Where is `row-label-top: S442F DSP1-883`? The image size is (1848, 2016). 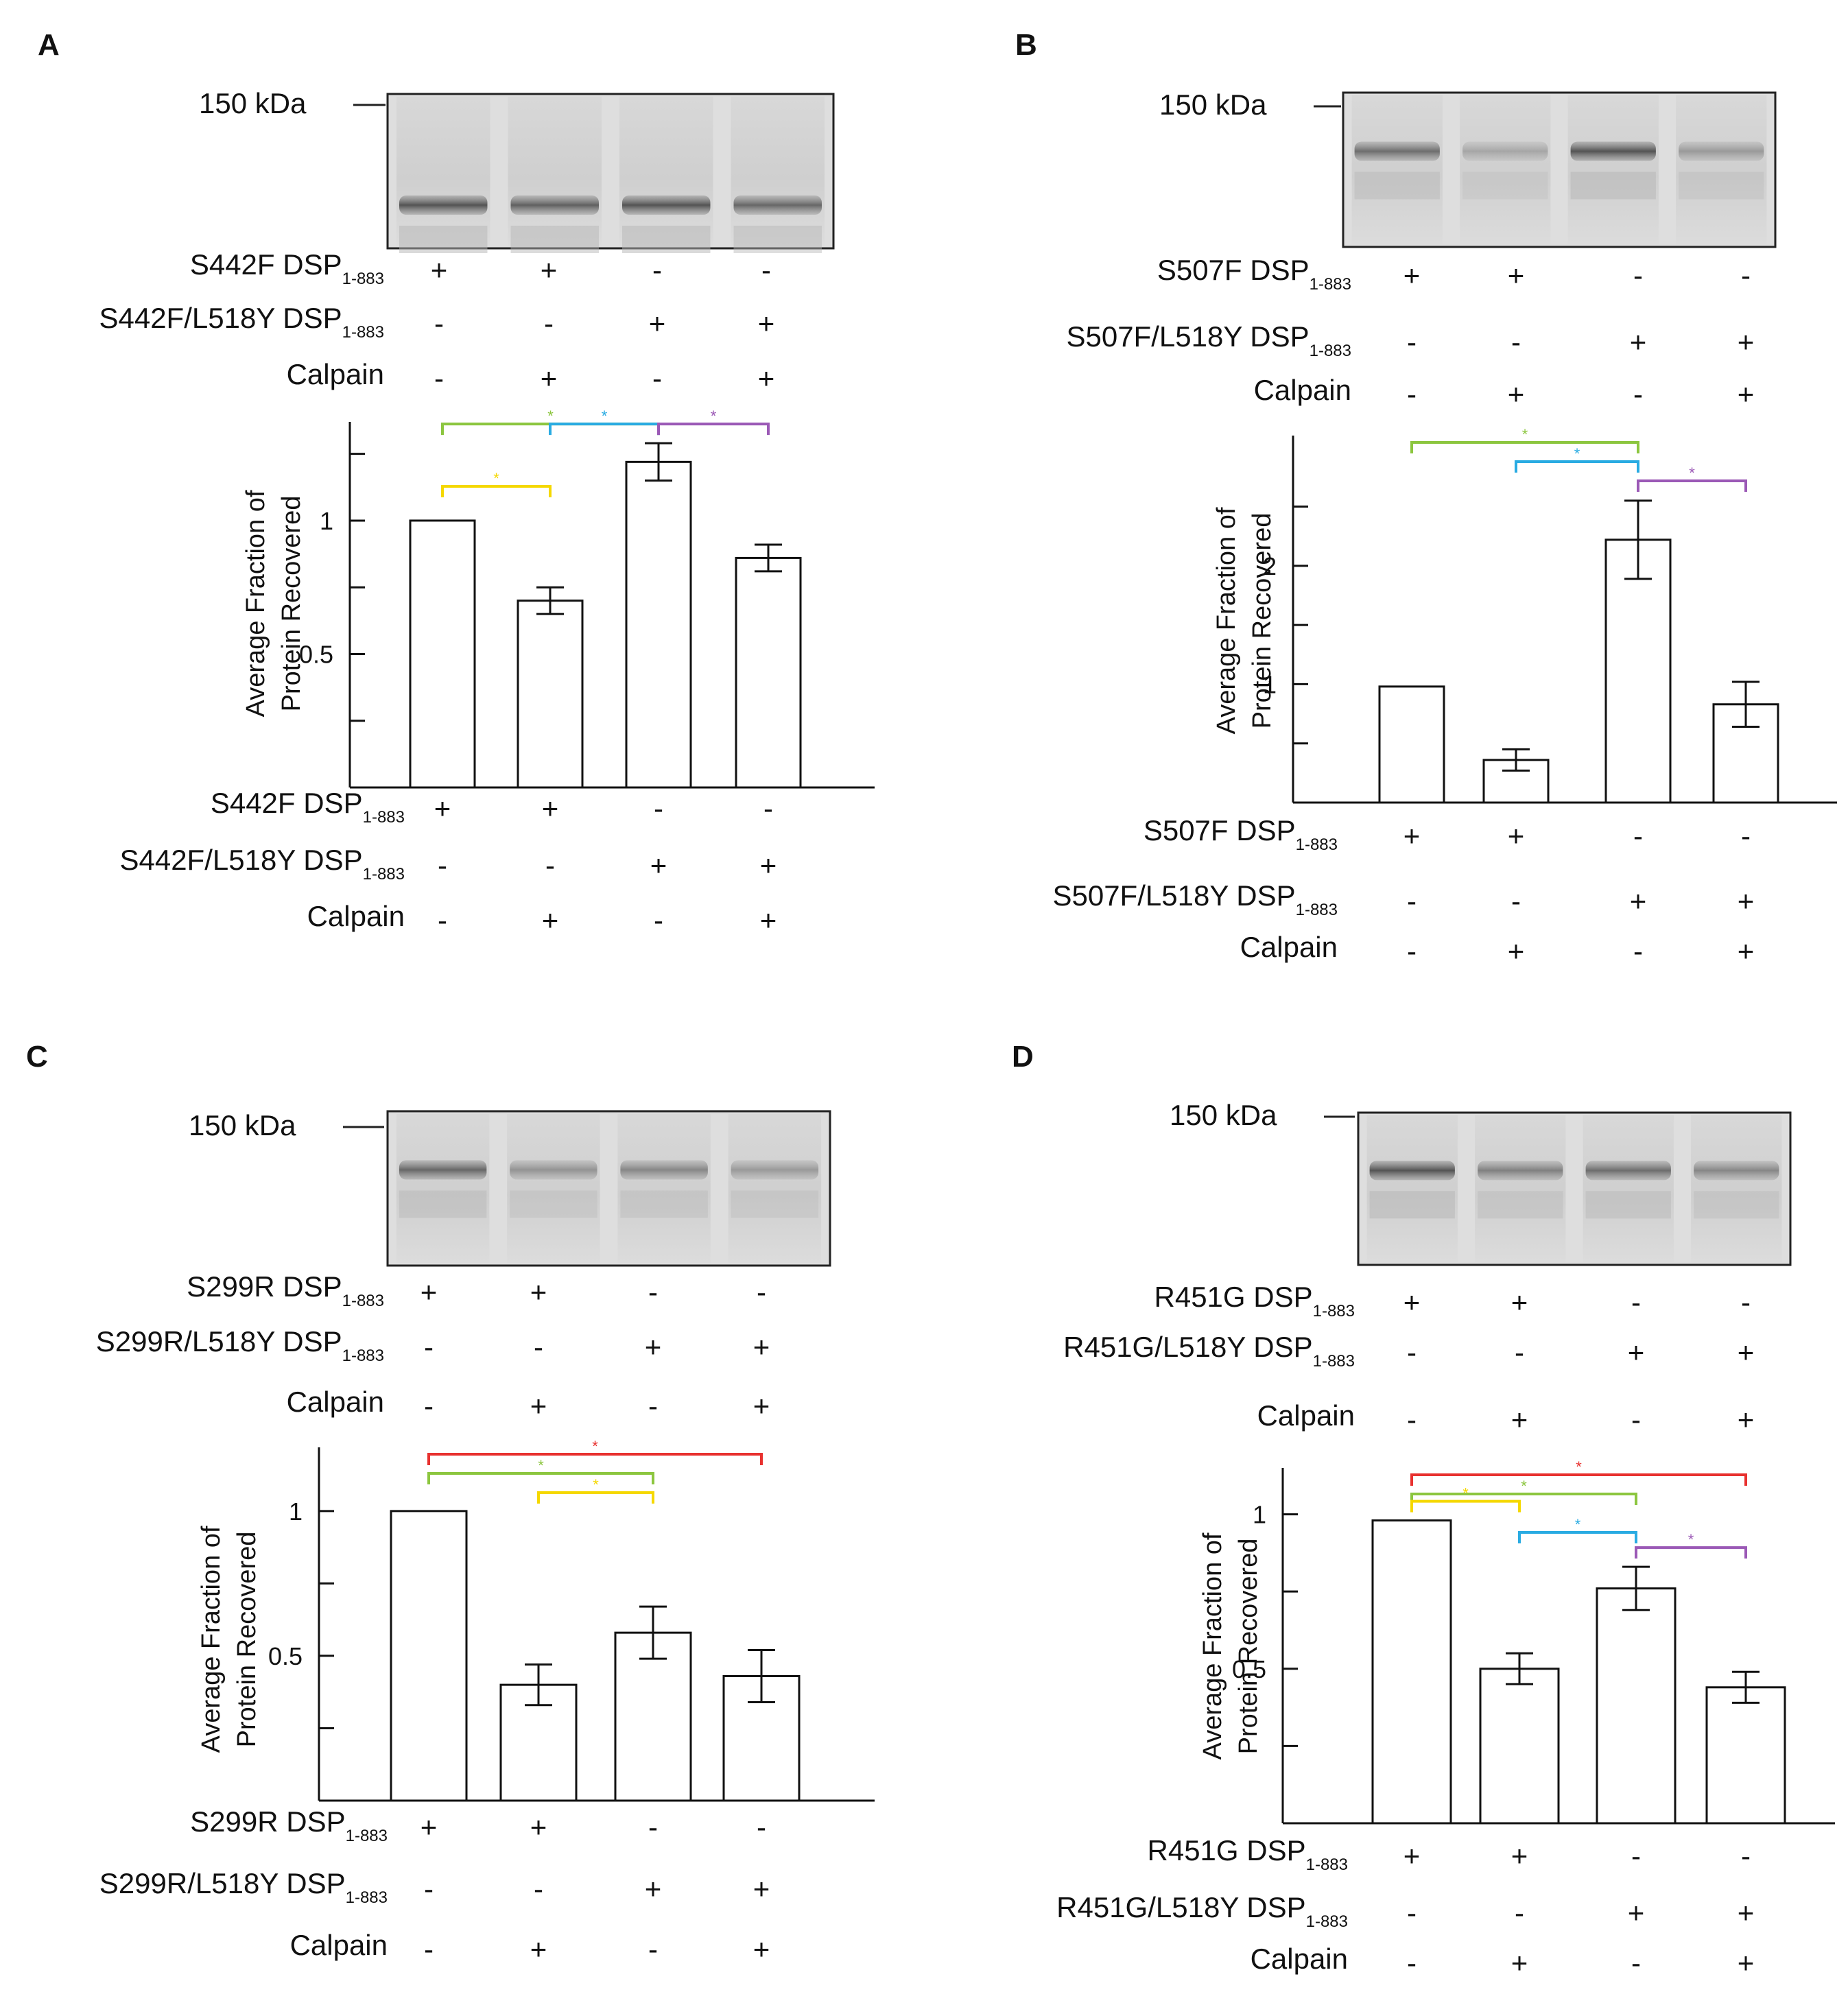
row-label-top: S442F DSP1-883 is located at coordinates (287, 268).